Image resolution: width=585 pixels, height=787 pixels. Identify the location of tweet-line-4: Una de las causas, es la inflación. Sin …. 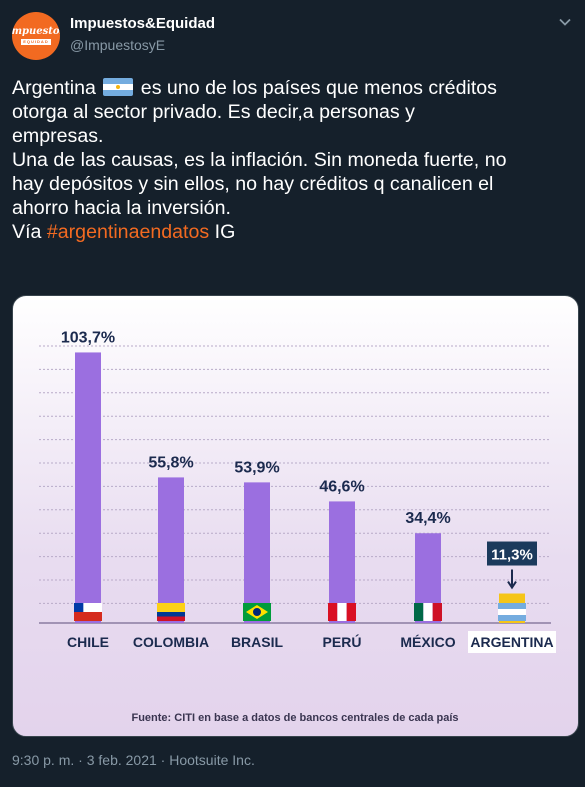
(259, 160).